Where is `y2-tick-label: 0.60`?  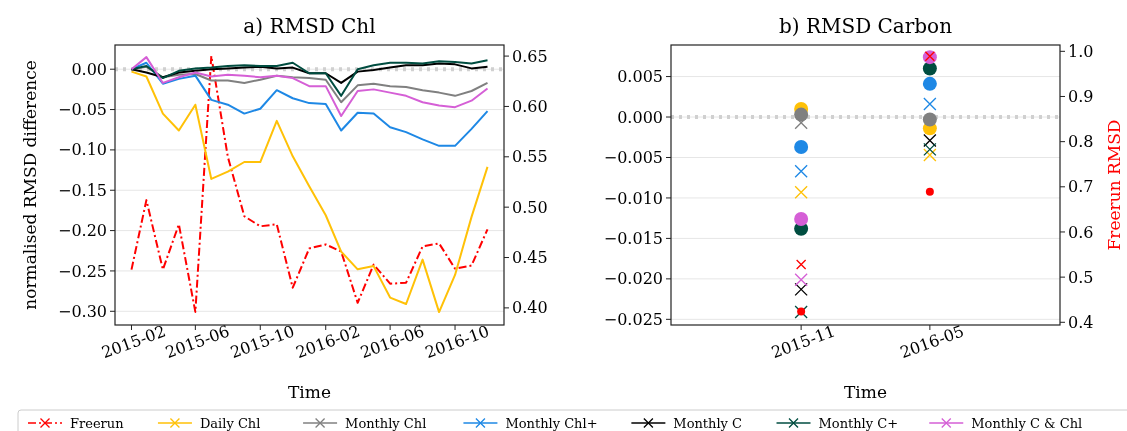 y2-tick-label: 0.60 is located at coordinates (530, 107).